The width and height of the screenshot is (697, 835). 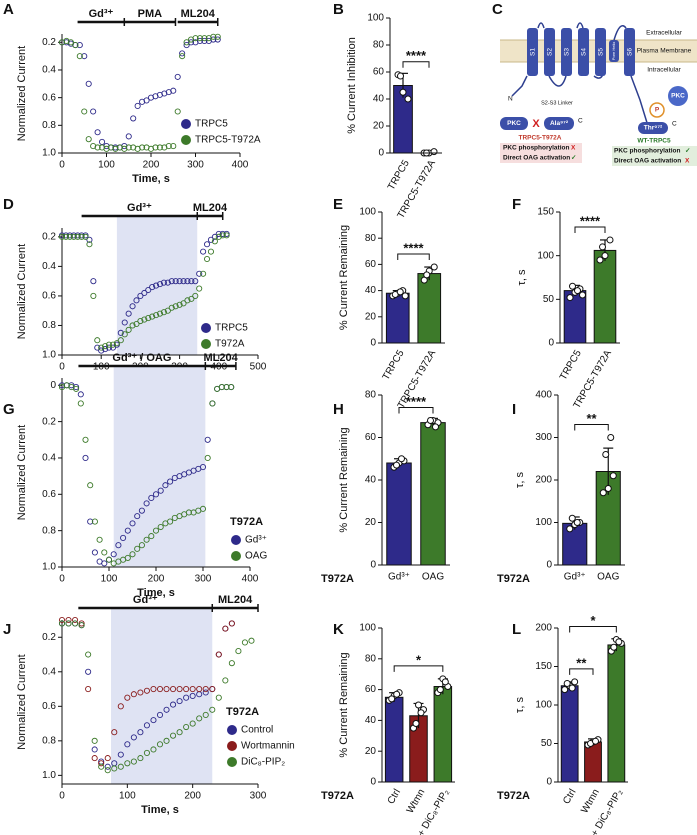 I want to click on y-tick-label: 0.6, so click(x=49, y=296).